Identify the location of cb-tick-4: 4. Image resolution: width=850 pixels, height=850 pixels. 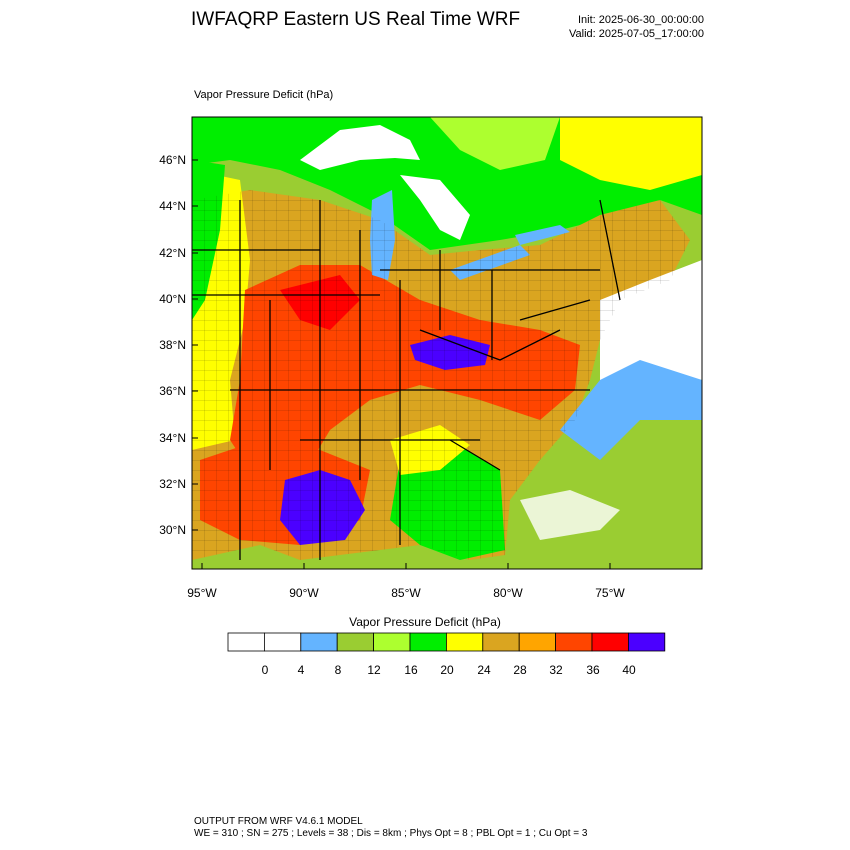
(301, 670).